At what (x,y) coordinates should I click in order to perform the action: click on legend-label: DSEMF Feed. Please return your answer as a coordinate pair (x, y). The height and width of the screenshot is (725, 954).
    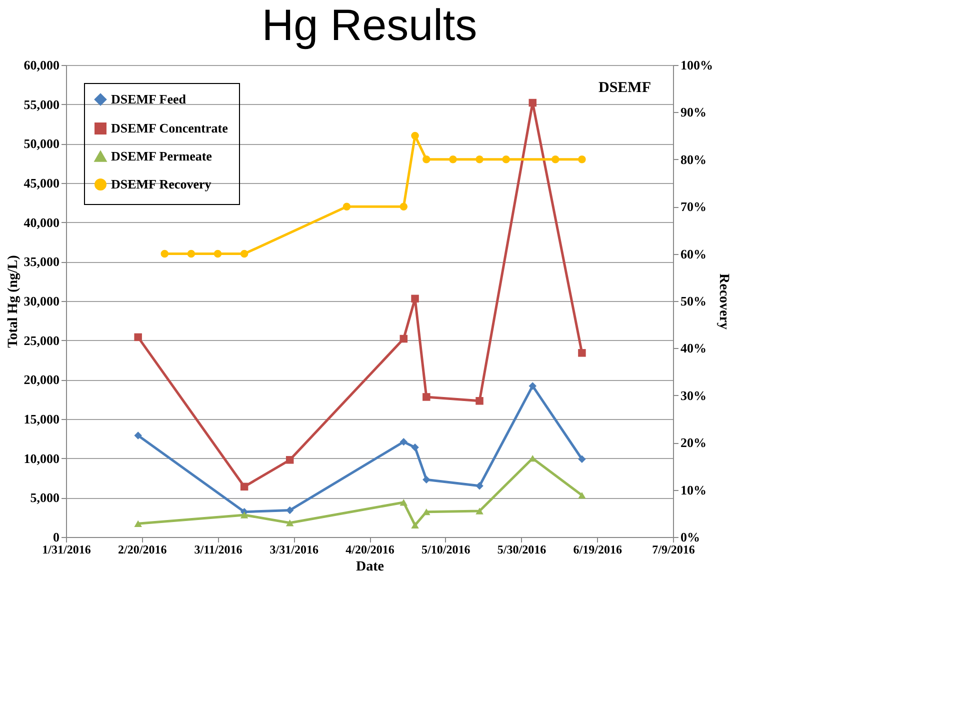
    Looking at the image, I should click on (149, 99).